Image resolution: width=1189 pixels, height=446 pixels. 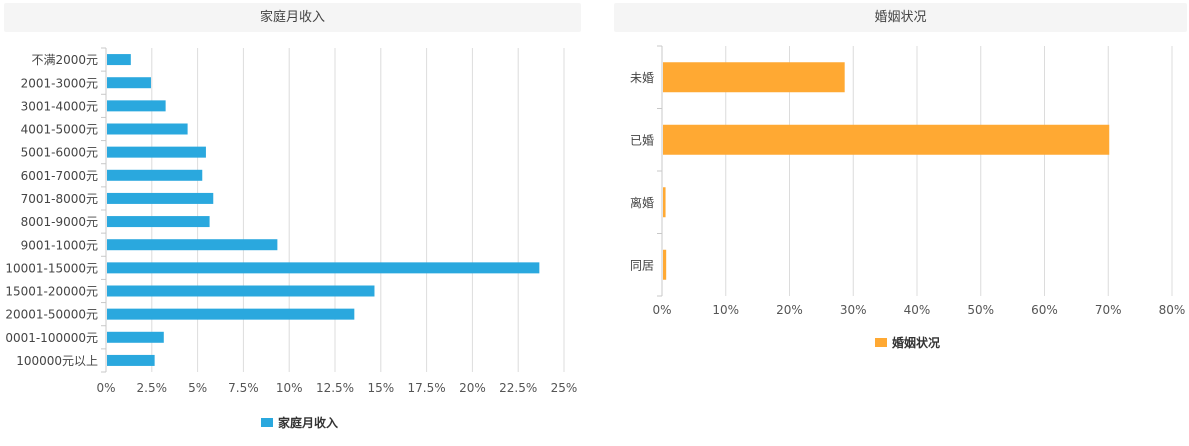 What do you see at coordinates (64, 60) in the screenshot?
I see `y-category-label: 不满2000元` at bounding box center [64, 60].